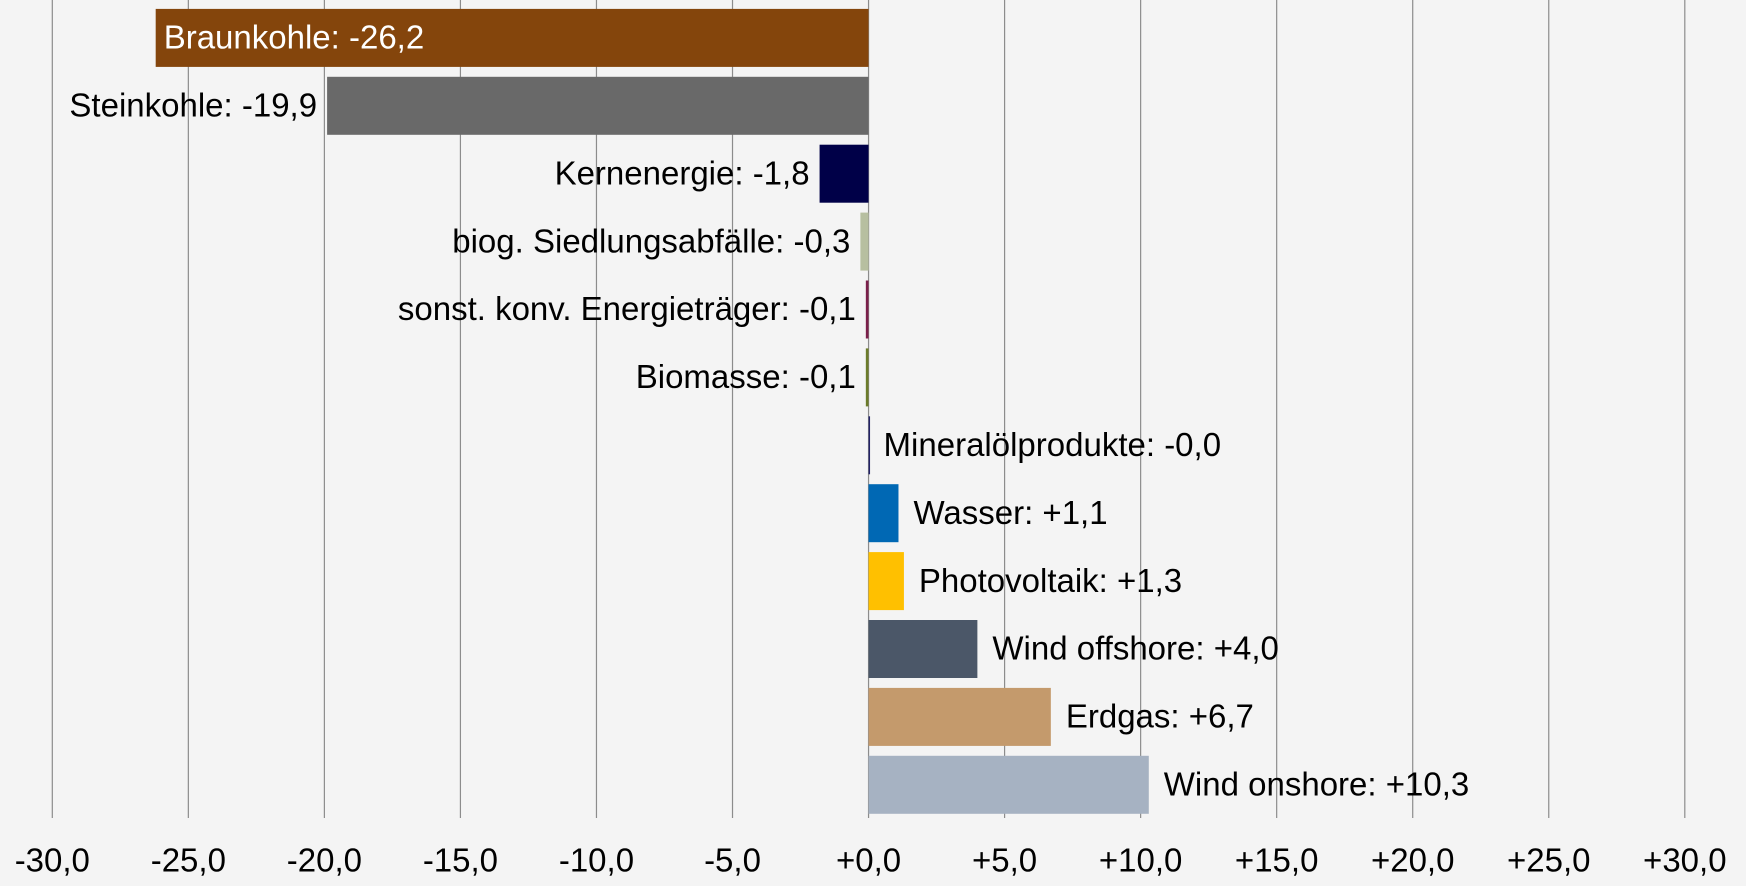 This screenshot has height=886, width=1746. I want to click on x-tick-label: -20,0, so click(324, 860).